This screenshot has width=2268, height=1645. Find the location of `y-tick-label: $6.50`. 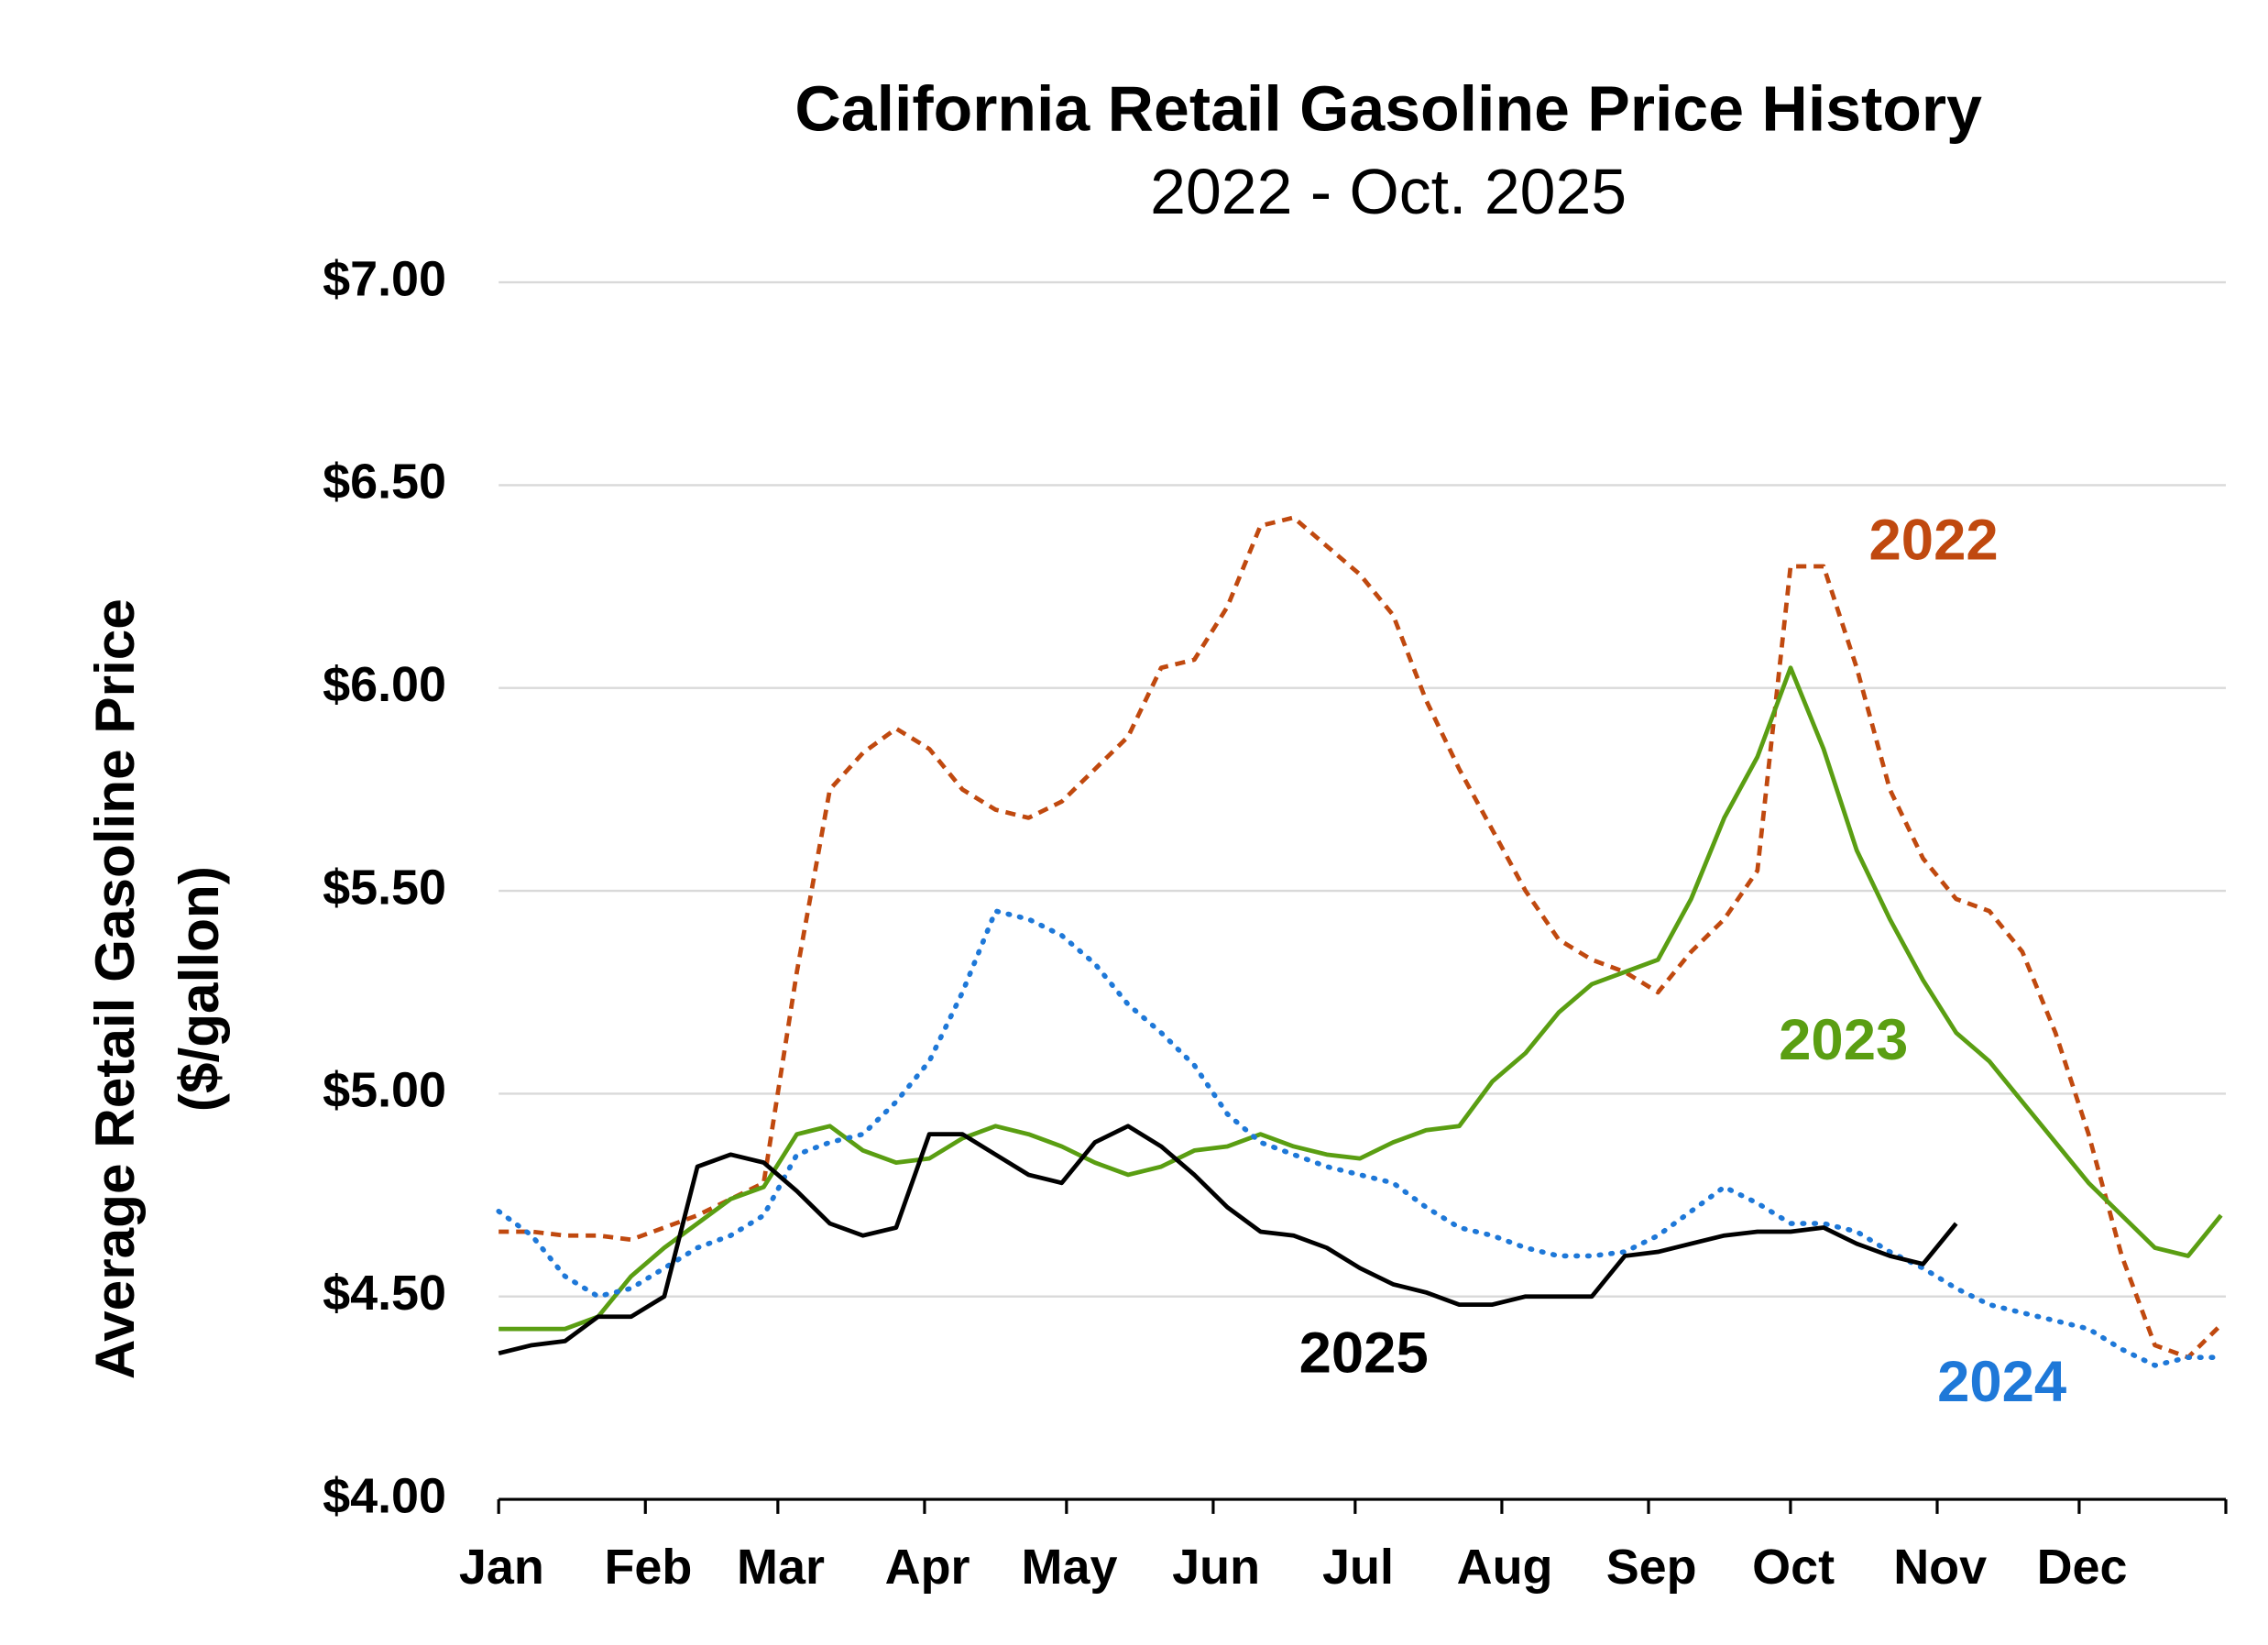

y-tick-label: $6.50 is located at coordinates (384, 483).